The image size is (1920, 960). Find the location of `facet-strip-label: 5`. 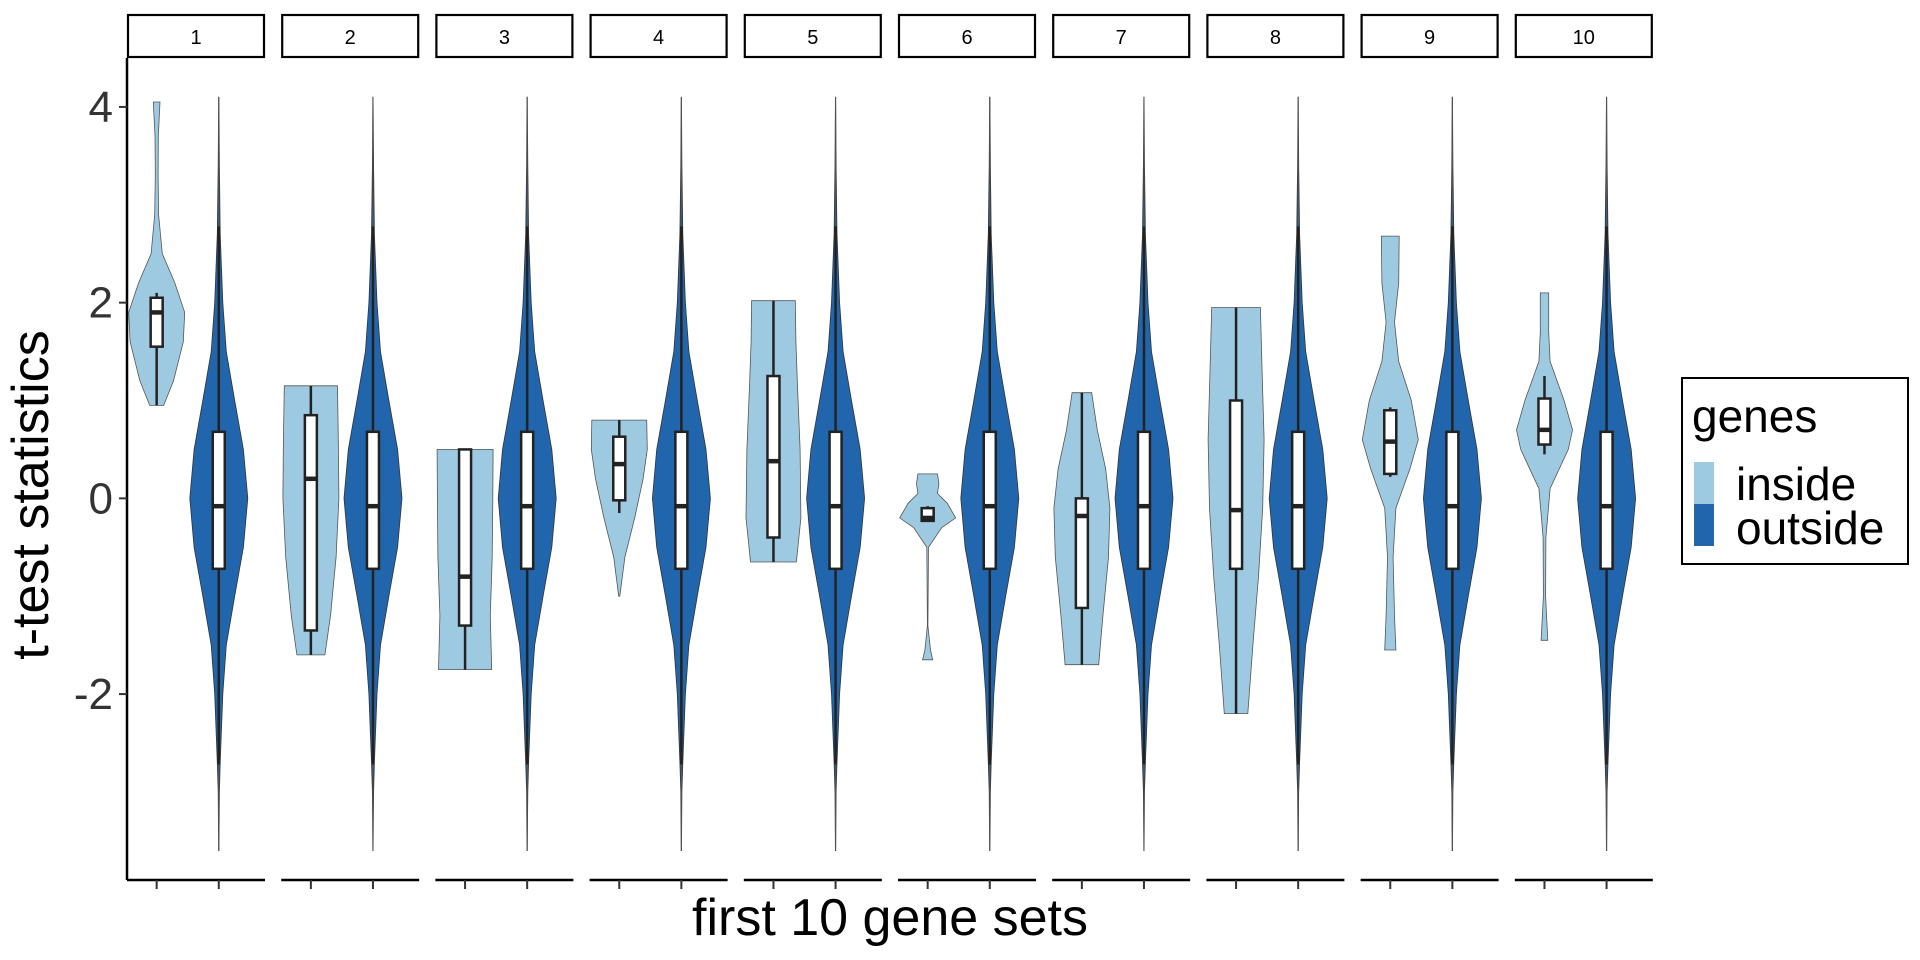

facet-strip-label: 5 is located at coordinates (812, 38).